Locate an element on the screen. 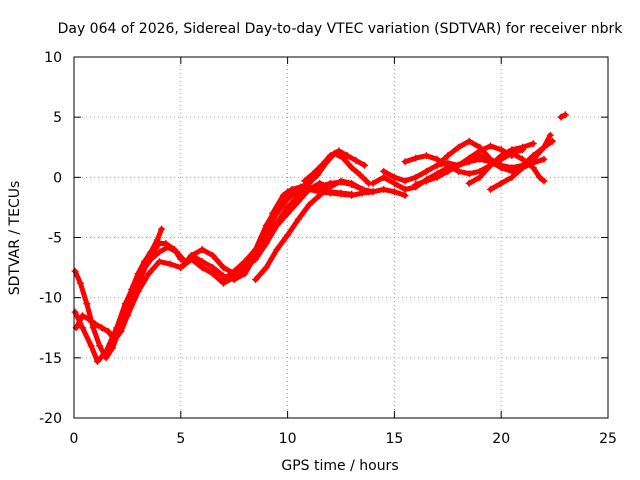 The width and height of the screenshot is (640, 480). y-tick-label: 5 is located at coordinates (57, 118).